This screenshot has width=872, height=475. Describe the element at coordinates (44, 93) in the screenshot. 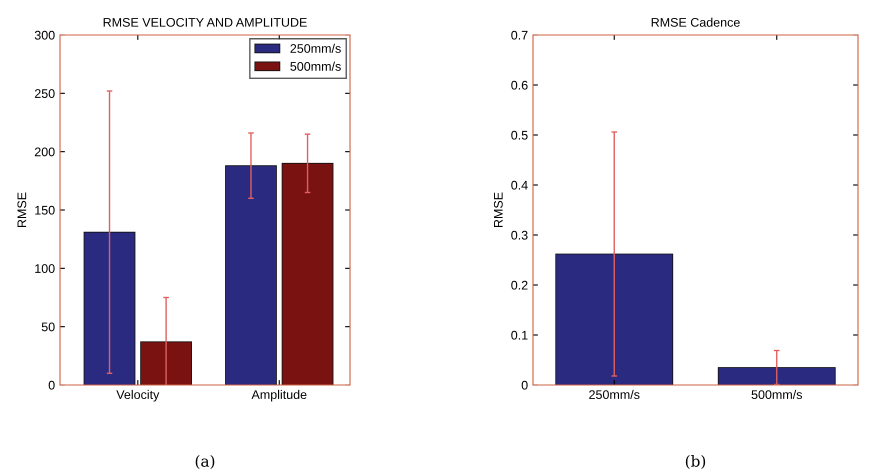

I see `y-tick-label: 250` at that location.